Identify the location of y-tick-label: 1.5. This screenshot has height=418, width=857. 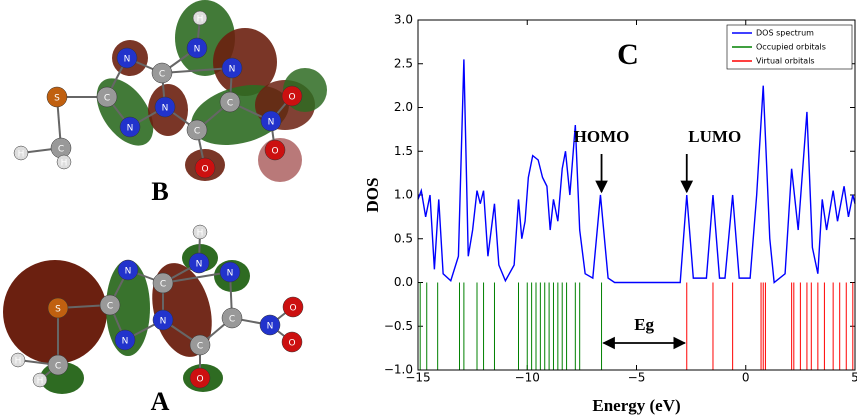
(403, 151).